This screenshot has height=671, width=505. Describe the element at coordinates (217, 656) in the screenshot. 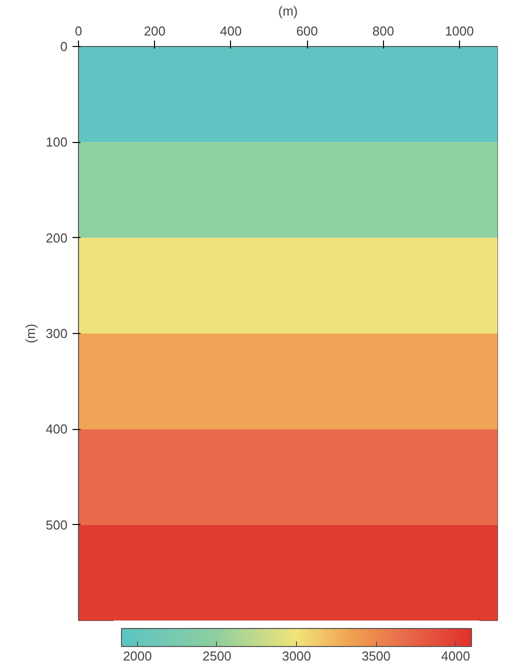

I see `color-bar-label: 2500` at that location.